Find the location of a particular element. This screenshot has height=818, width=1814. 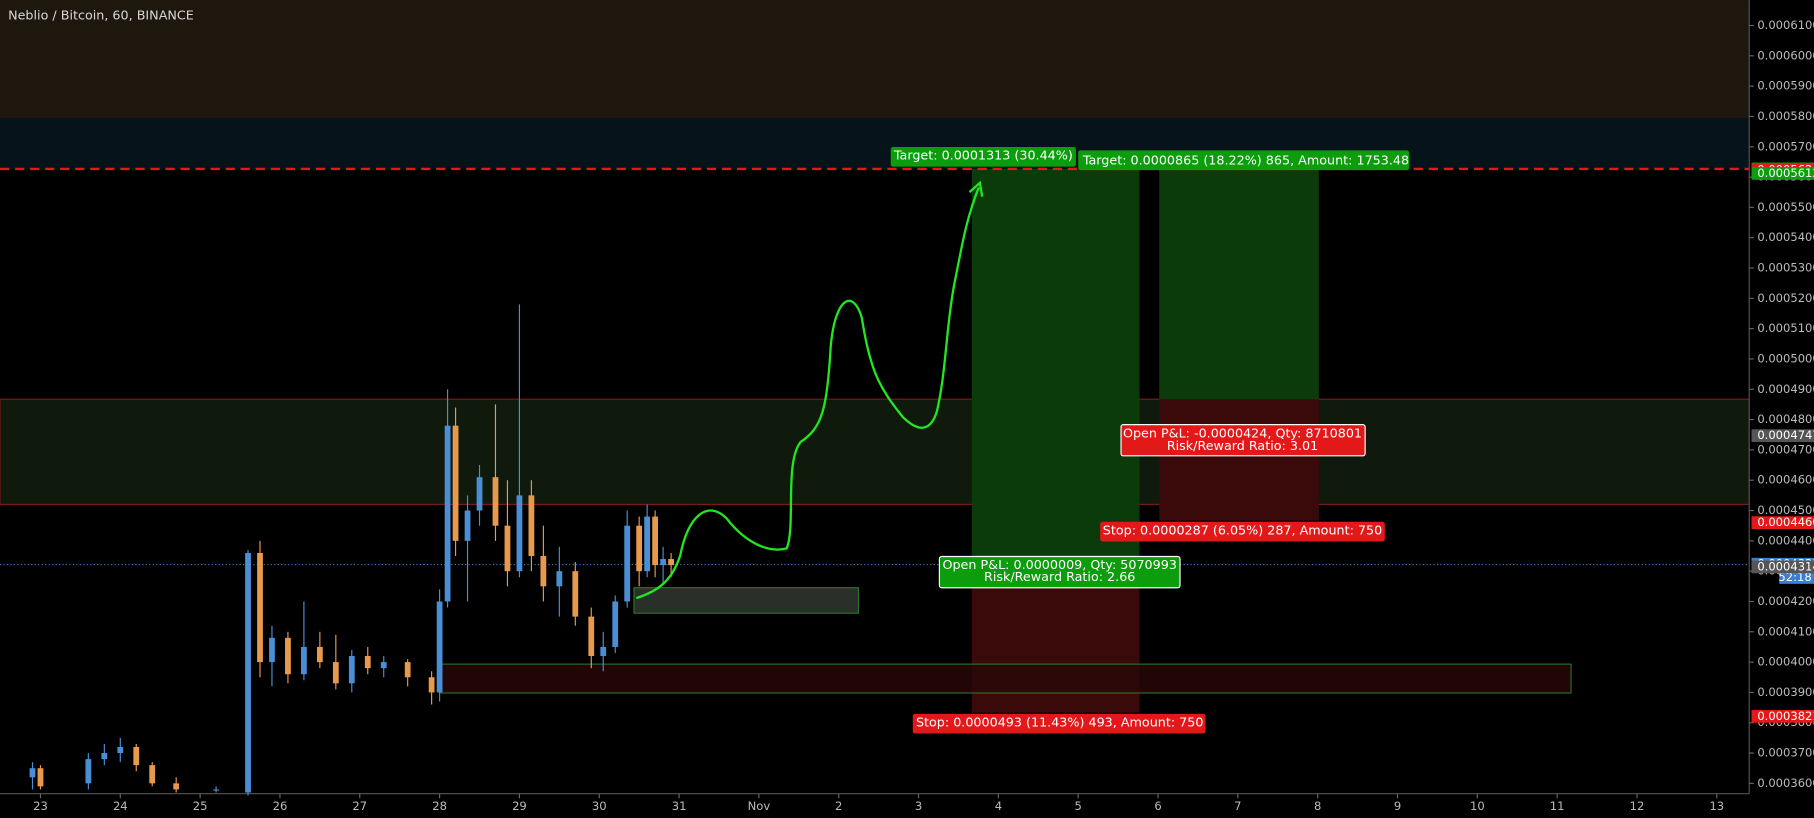

annotation: Open P&L: 0.0000009, Qty: 5070993 is located at coordinates (1059, 564).